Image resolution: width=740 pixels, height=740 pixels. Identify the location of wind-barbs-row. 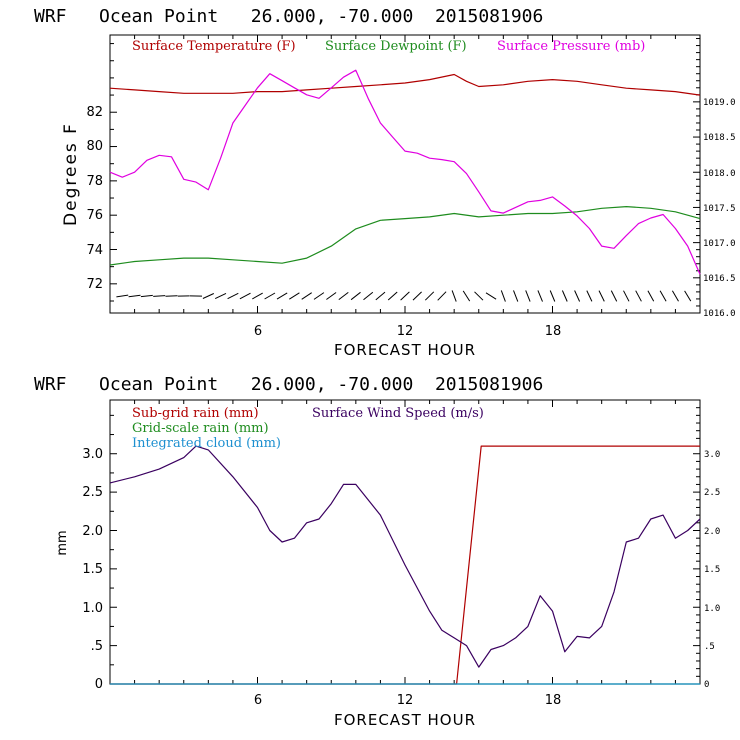
(404, 296).